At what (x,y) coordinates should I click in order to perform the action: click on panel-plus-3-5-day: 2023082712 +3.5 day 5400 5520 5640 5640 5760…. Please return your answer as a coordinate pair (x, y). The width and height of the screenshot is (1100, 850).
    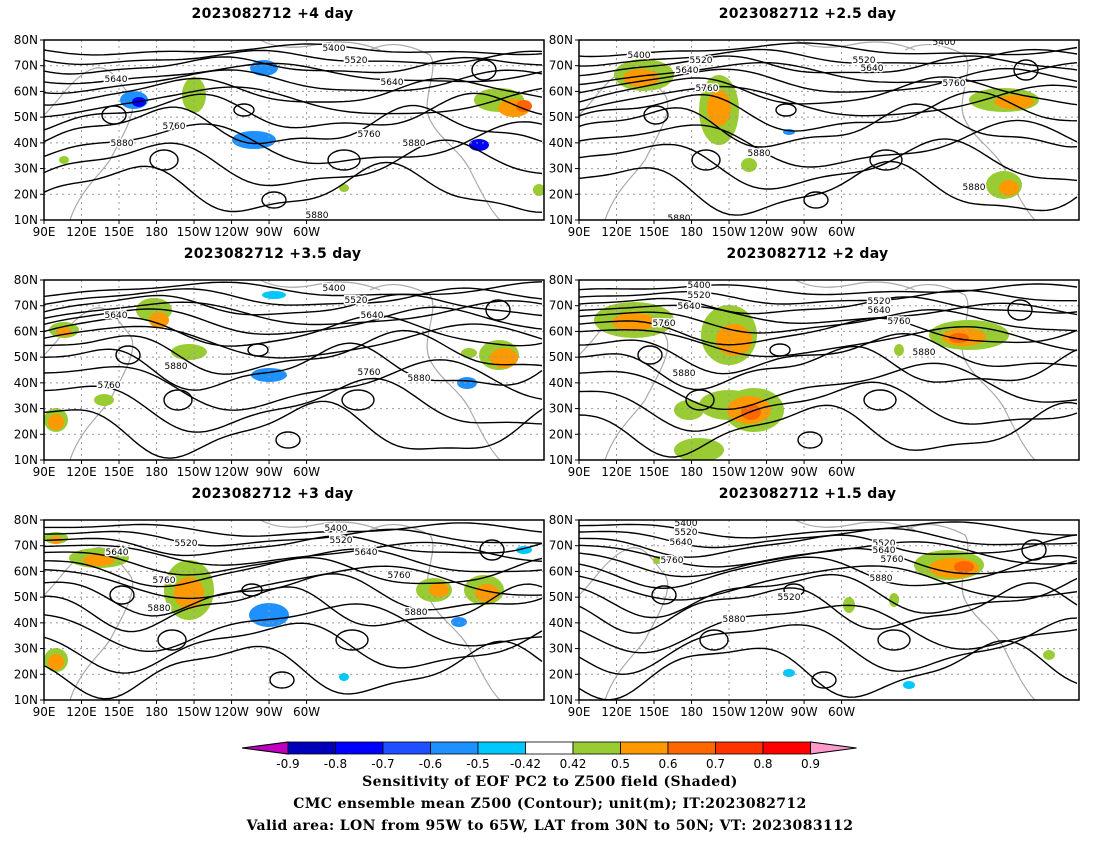
    Looking at the image, I should click on (272, 360).